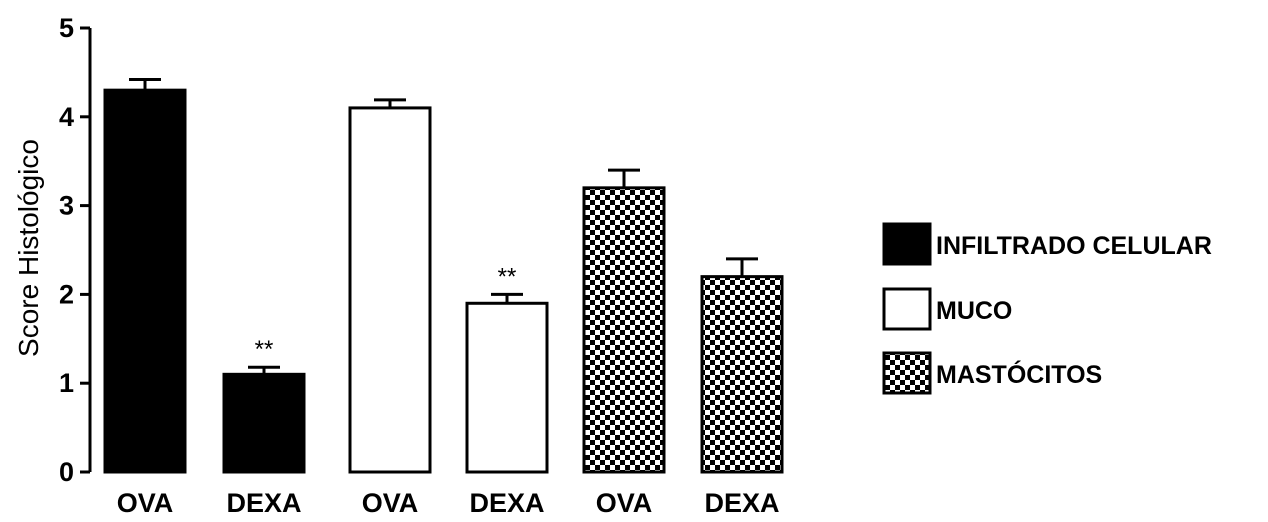 This screenshot has width=1268, height=522. I want to click on x-tick-label-3: OVA, so click(390, 503).